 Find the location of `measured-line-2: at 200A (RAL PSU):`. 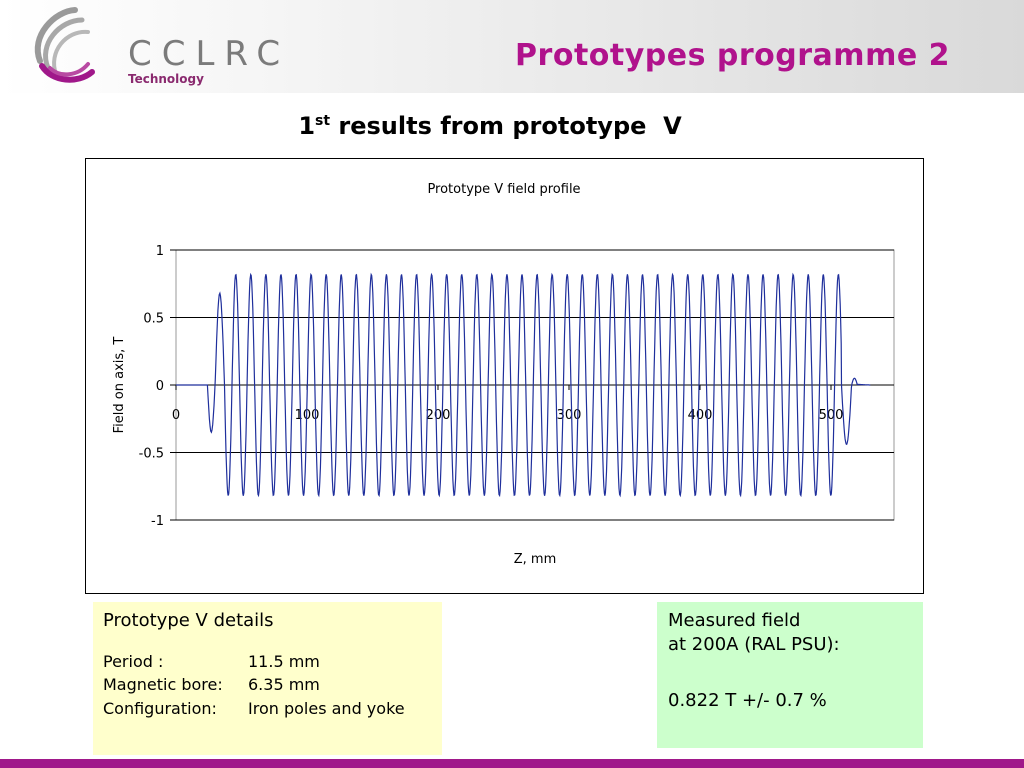

measured-line-2: at 200A (RAL PSU): is located at coordinates (754, 644).